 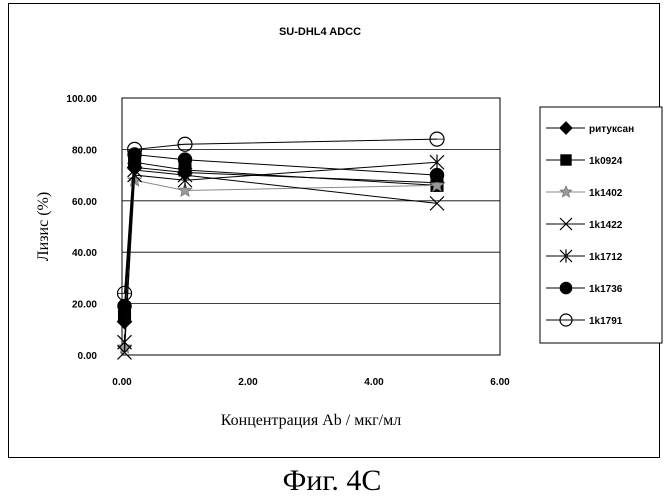 What do you see at coordinates (43, 226) in the screenshot?
I see `y-axis-label: Лизис (%)` at bounding box center [43, 226].